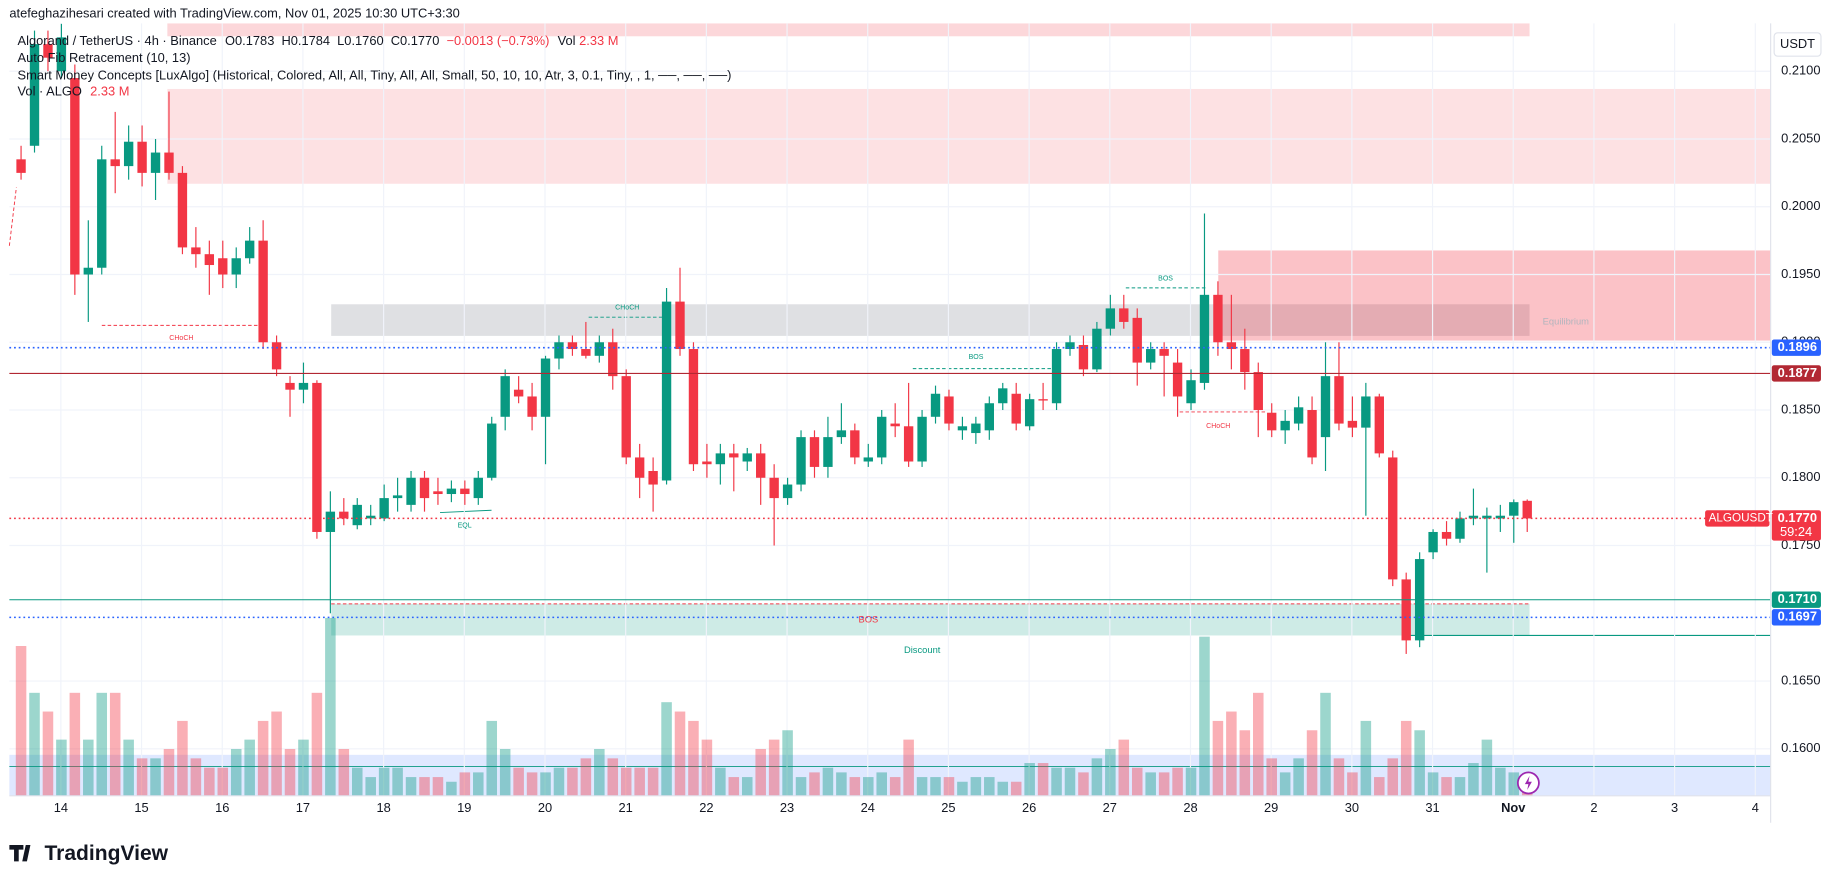  I want to click on legend-low: L0.1760, so click(360, 41).